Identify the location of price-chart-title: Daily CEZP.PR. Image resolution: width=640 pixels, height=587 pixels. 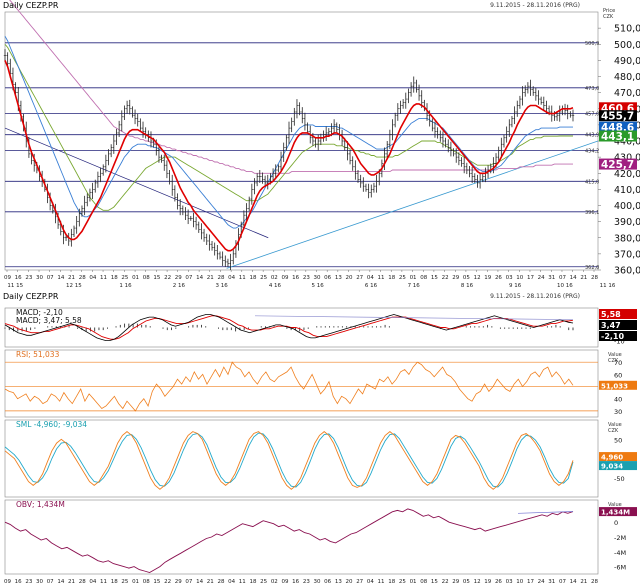
(31, 5).